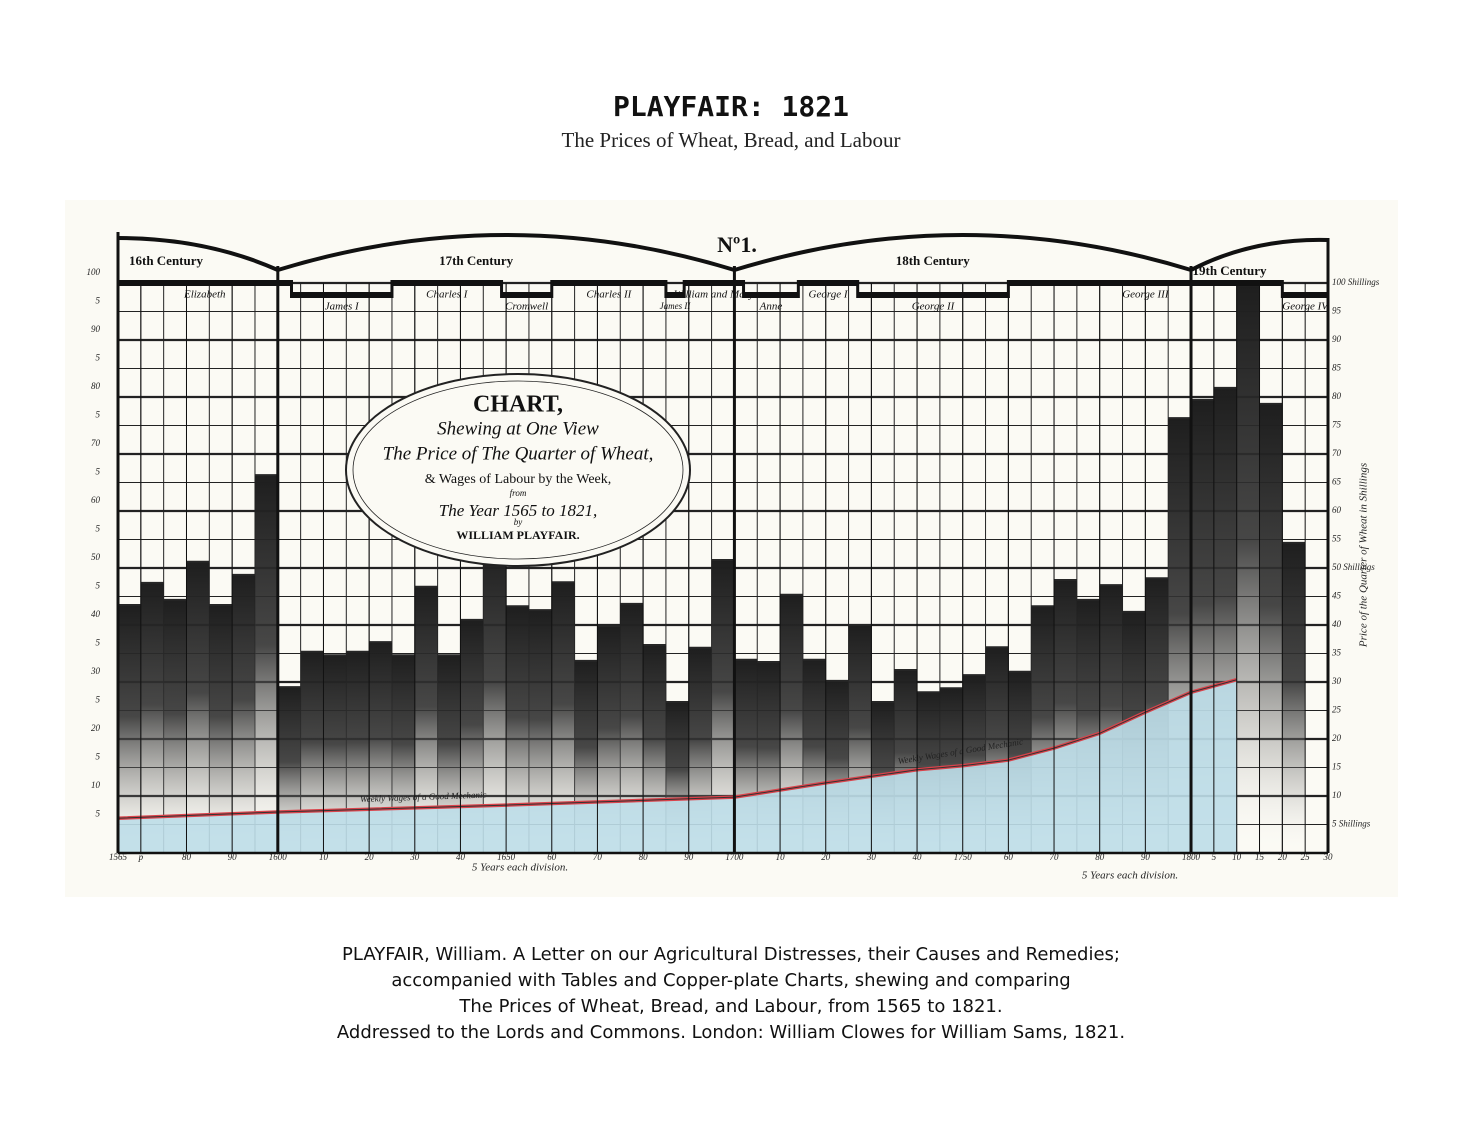 This screenshot has width=1463, height=1122. Describe the element at coordinates (1351, 824) in the screenshot. I see `y2-tick-label: 5 Shillings` at that location.